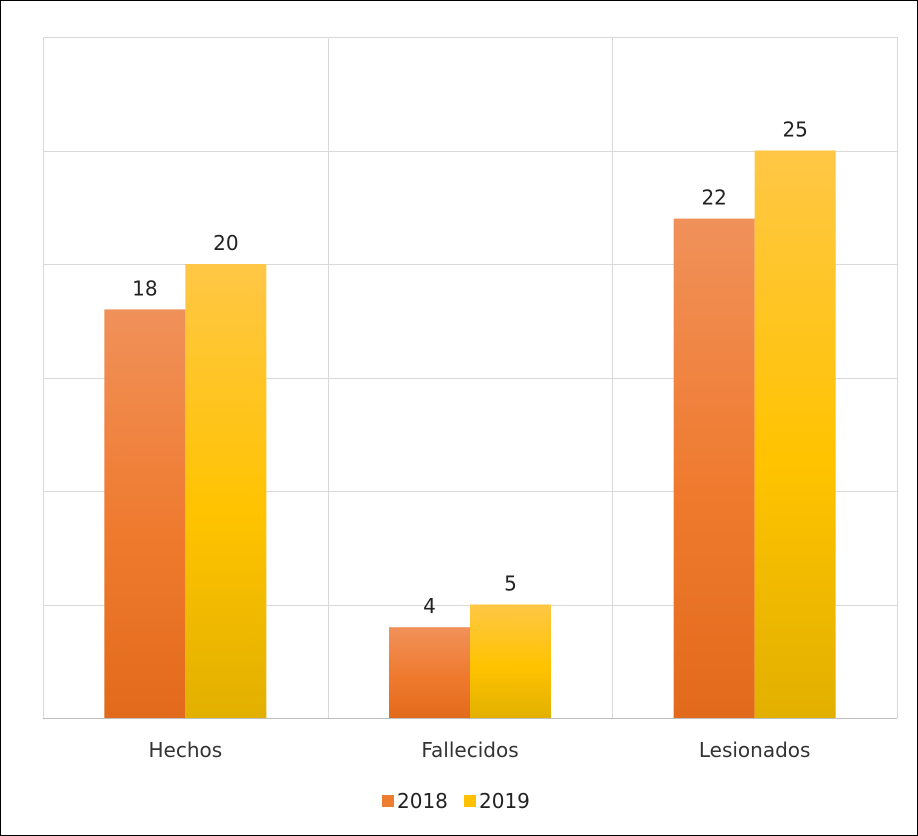 The height and width of the screenshot is (836, 918). I want to click on bar-2018-fallecidos, so click(429, 672).